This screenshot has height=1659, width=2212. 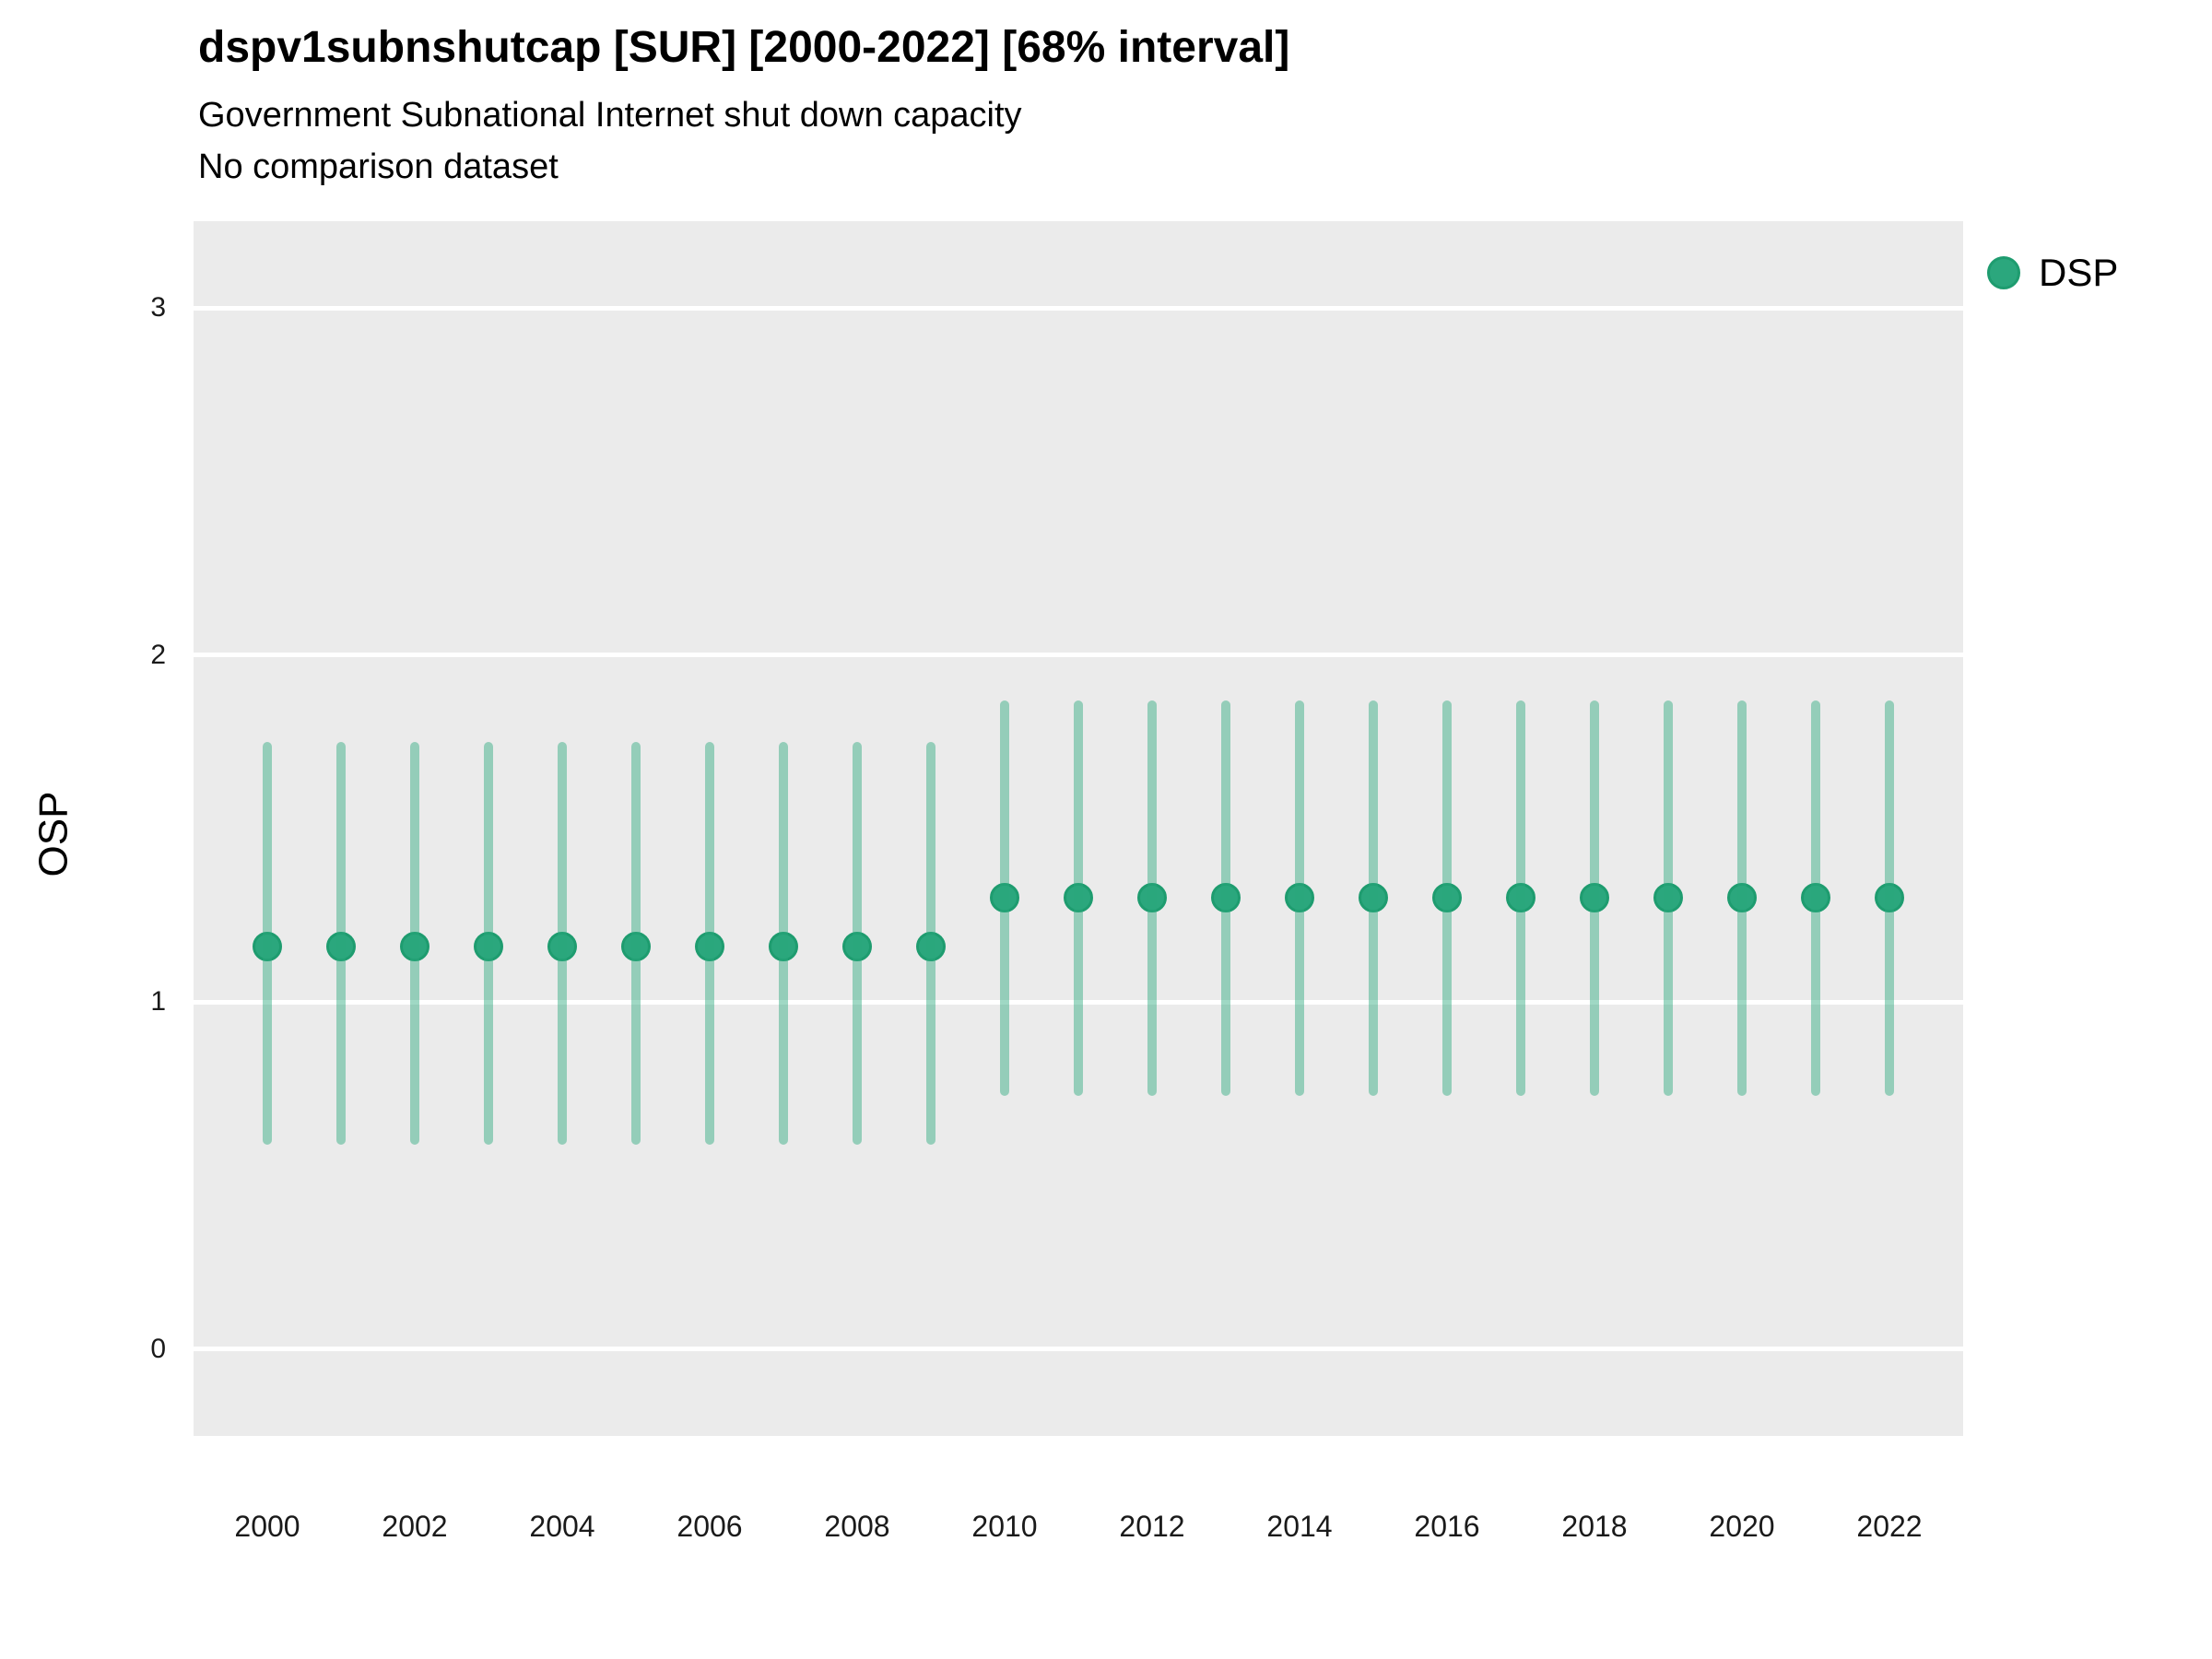 I want to click on y-tick-label: 1, so click(x=158, y=1002).